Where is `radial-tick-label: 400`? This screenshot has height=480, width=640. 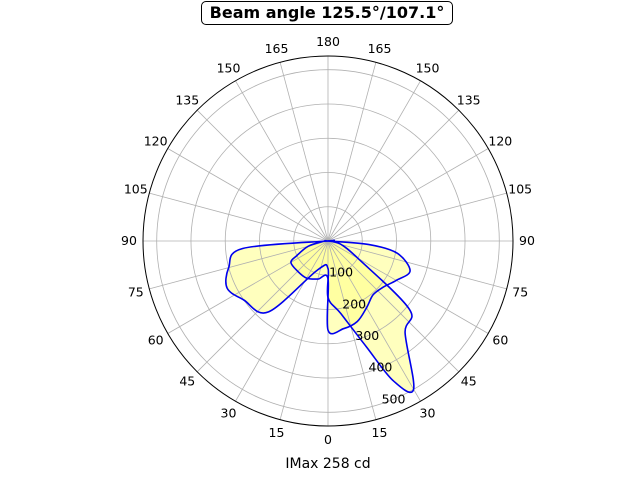 radial-tick-label: 400 is located at coordinates (381, 367).